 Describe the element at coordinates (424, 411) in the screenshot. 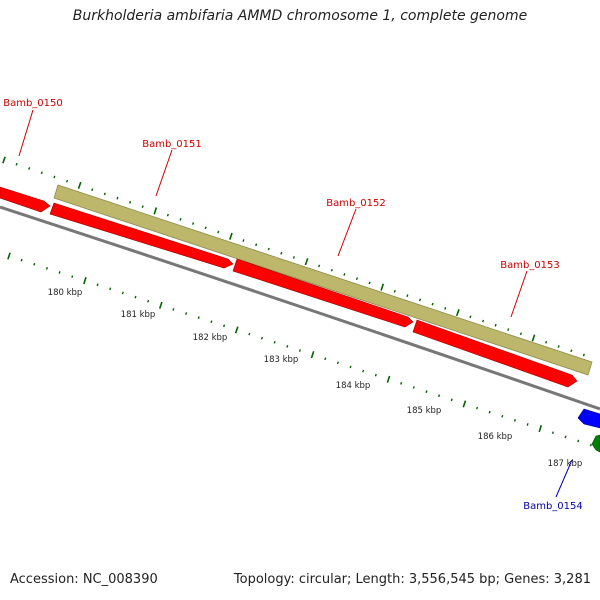

I see `ruler-label-185: 185 kbp` at that location.